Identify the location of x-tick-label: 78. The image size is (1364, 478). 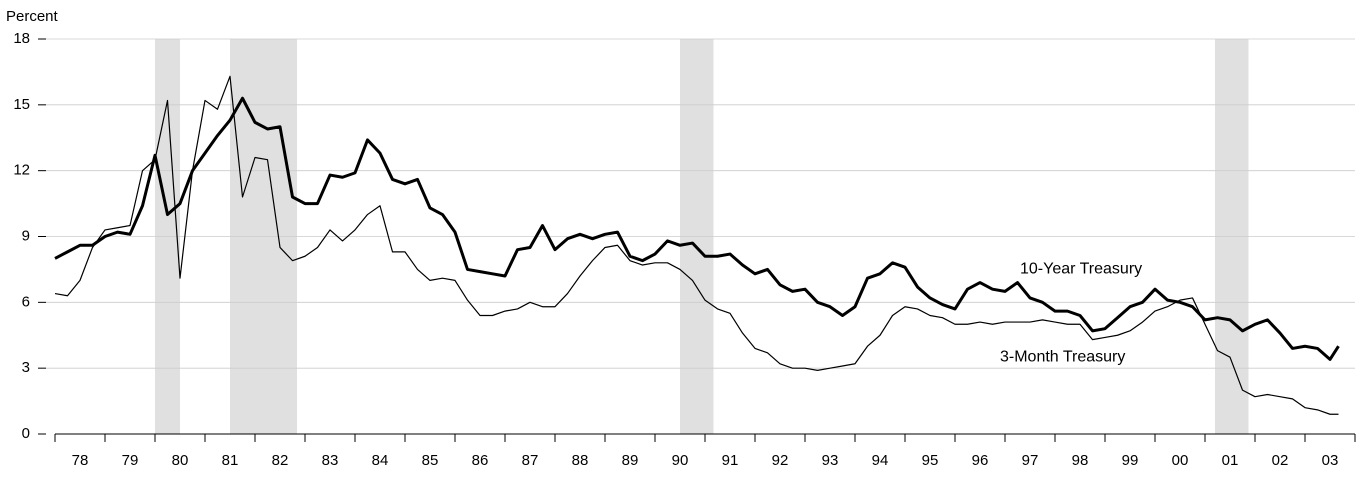
(80, 460).